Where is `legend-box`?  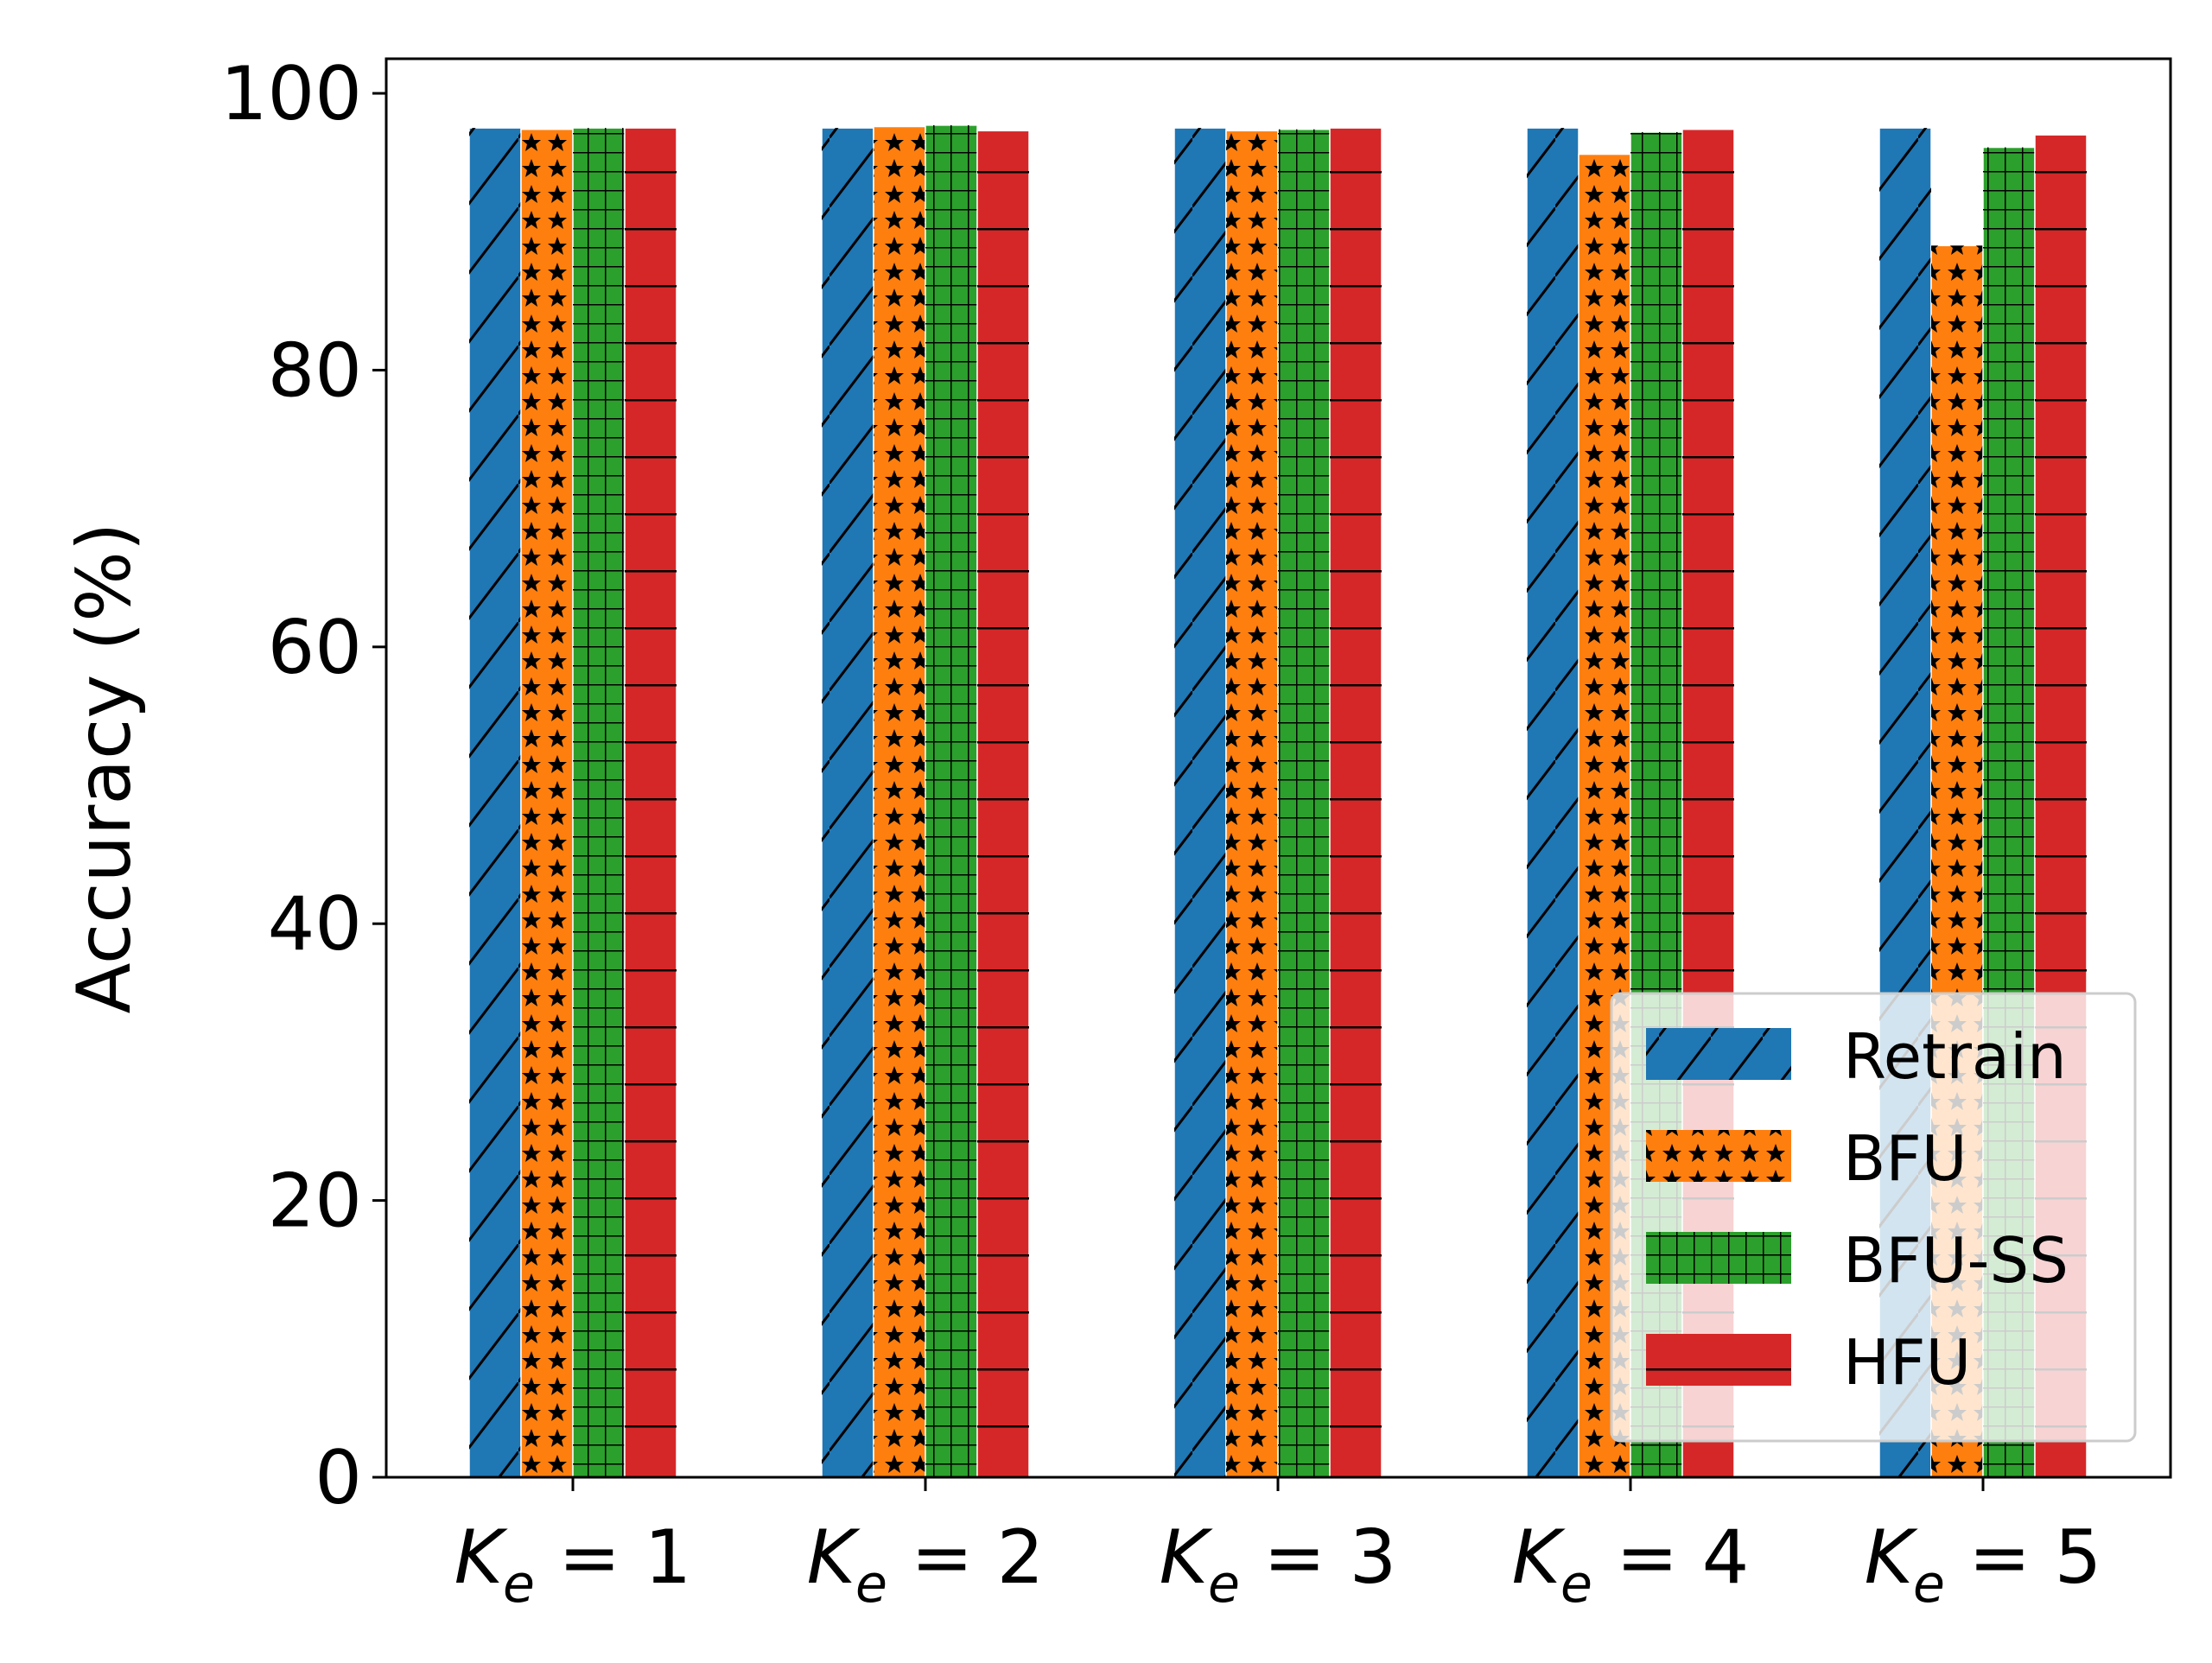
legend-box is located at coordinates (1873, 1218).